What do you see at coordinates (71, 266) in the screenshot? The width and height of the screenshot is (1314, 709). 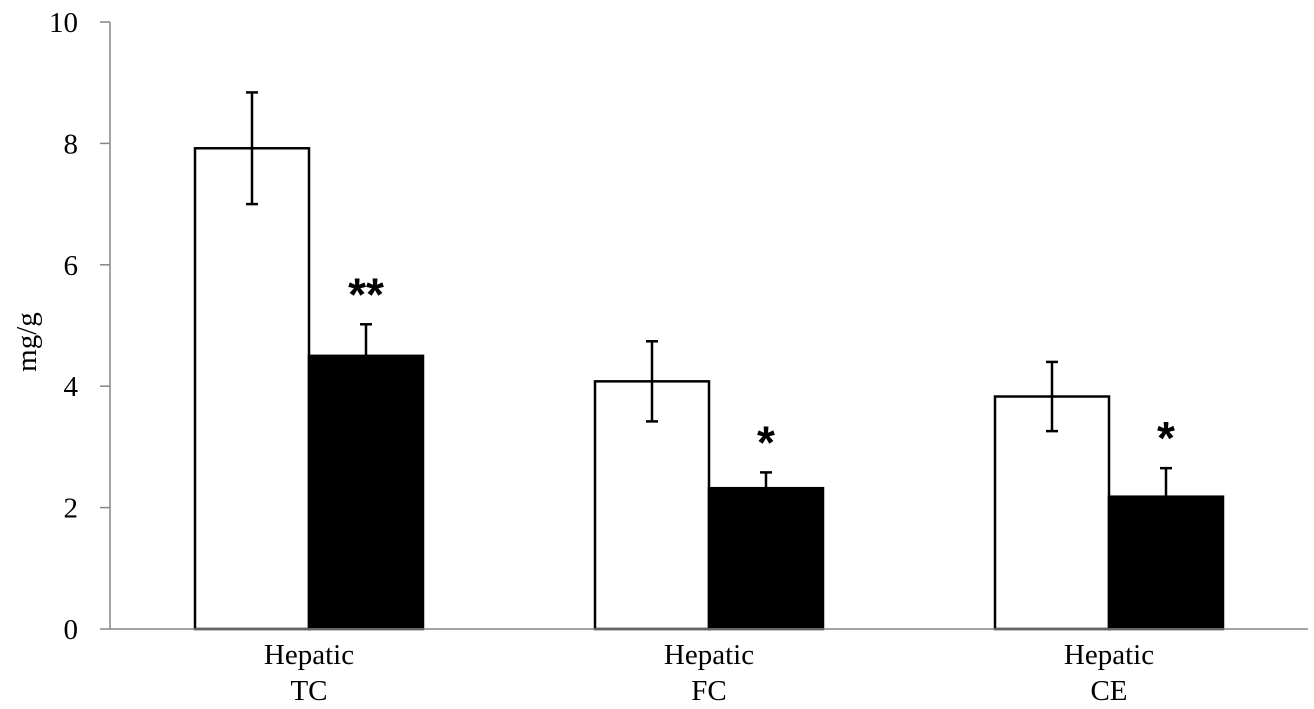 I see `y-tick-label-6: 6` at bounding box center [71, 266].